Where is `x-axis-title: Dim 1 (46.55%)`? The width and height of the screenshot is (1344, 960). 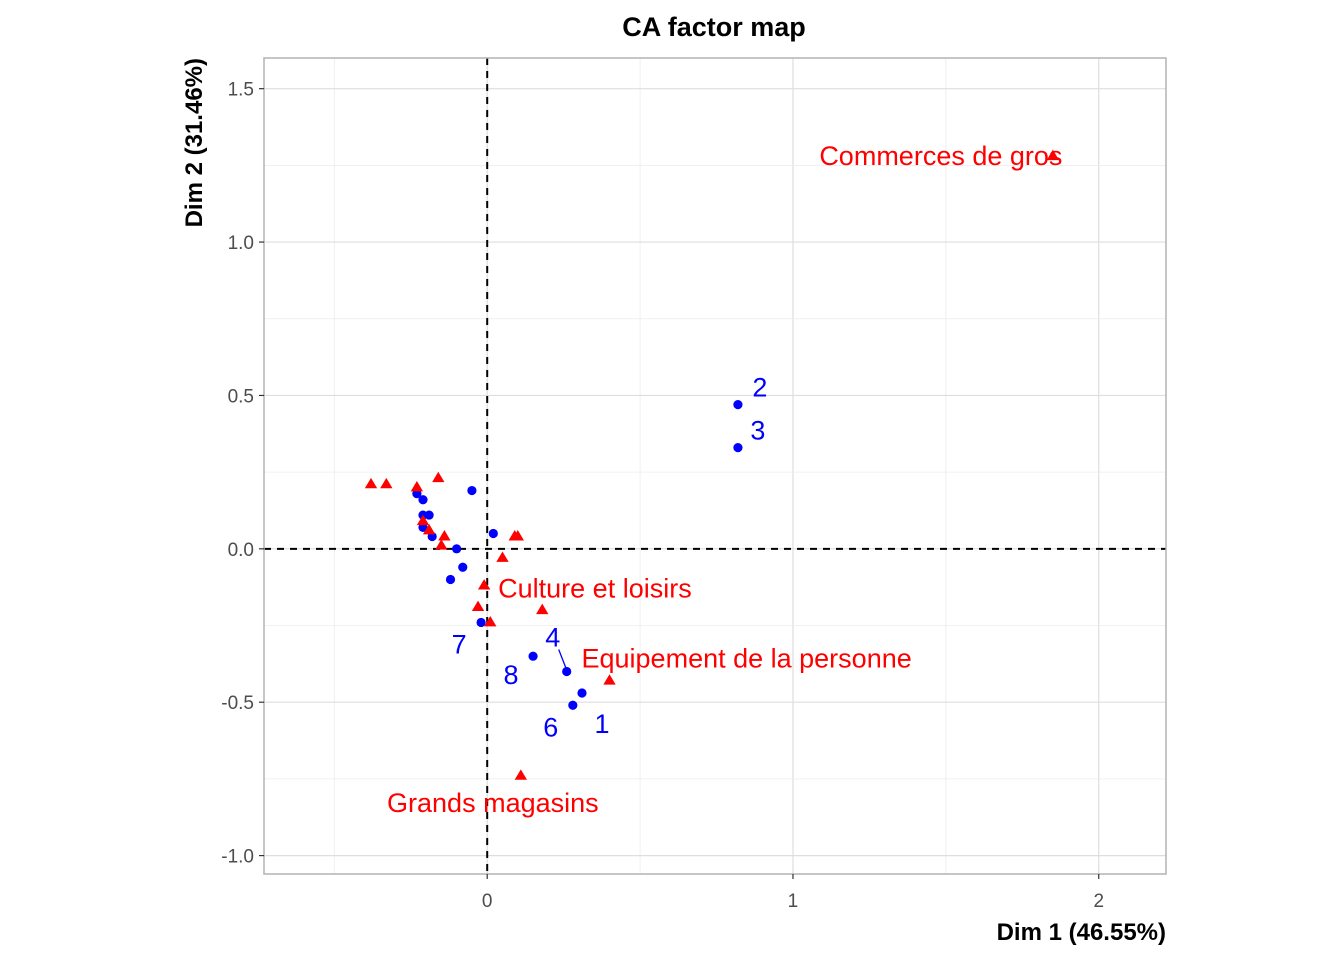
x-axis-title: Dim 1 (46.55%) is located at coordinates (1081, 932).